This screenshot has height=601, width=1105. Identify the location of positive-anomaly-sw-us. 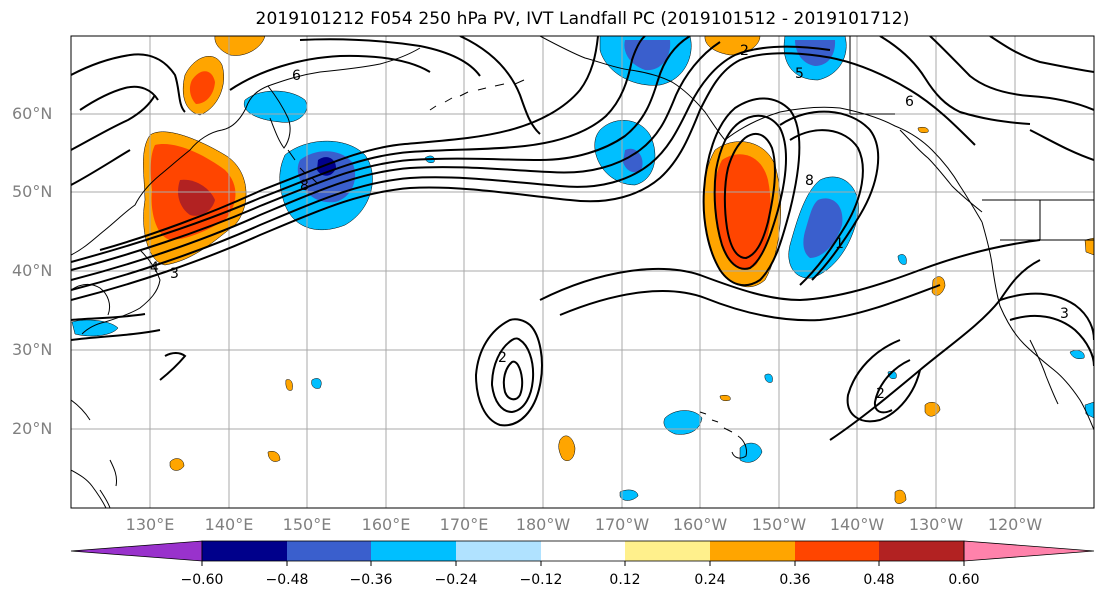
(1089, 246).